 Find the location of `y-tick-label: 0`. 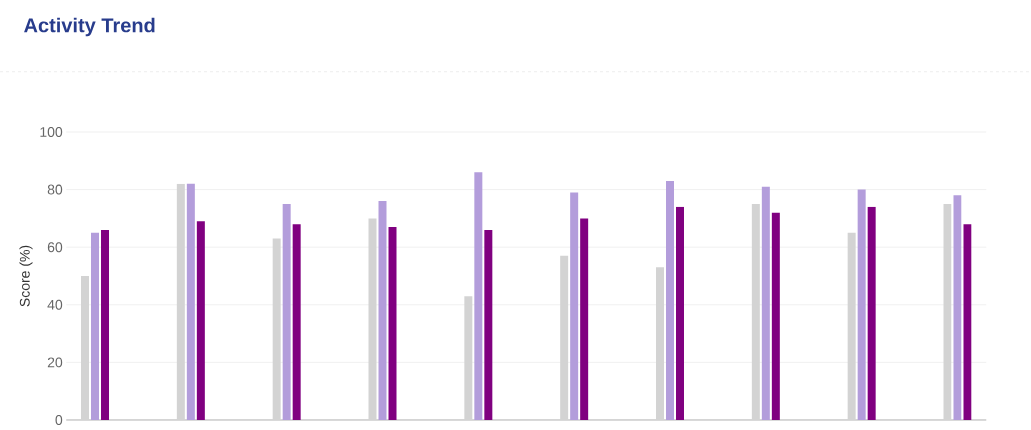

y-tick-label: 0 is located at coordinates (59, 420).